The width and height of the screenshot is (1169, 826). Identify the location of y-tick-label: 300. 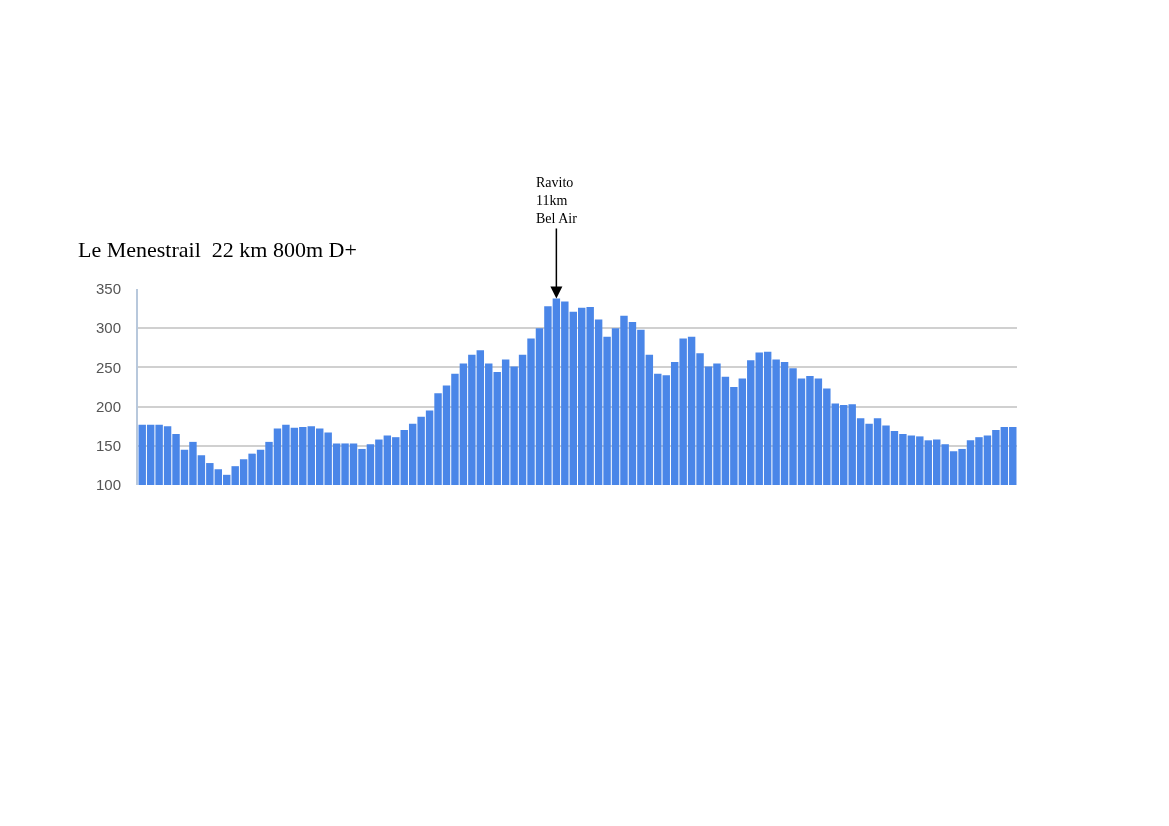
(108, 328).